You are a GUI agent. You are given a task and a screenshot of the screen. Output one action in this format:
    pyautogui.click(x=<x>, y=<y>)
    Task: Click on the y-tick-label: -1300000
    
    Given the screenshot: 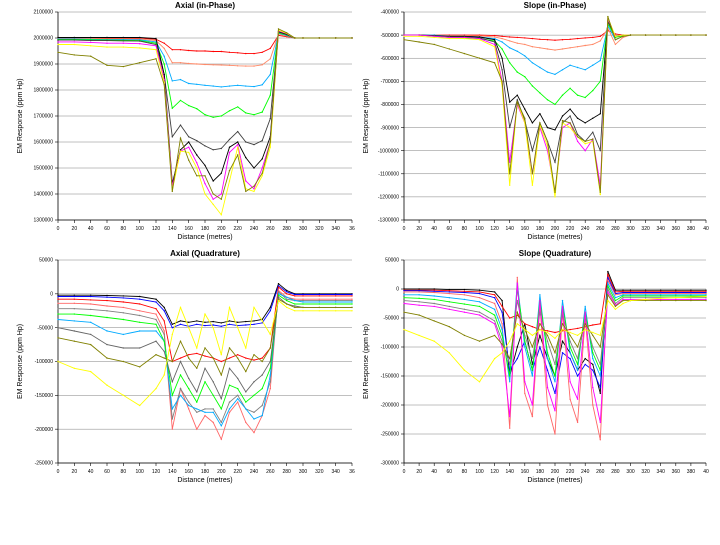 What is the action you would take?
    pyautogui.click(x=388, y=221)
    